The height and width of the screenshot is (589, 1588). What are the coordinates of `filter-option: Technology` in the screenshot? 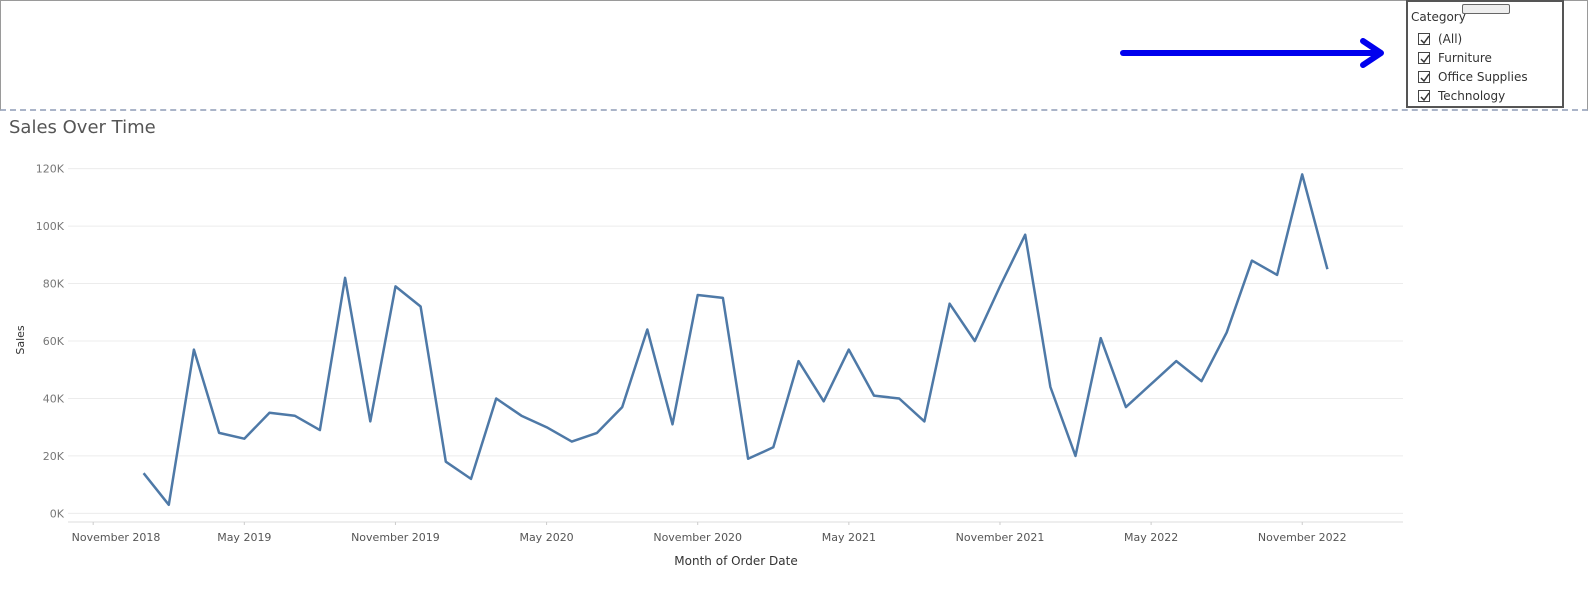 It's located at (1461, 96).